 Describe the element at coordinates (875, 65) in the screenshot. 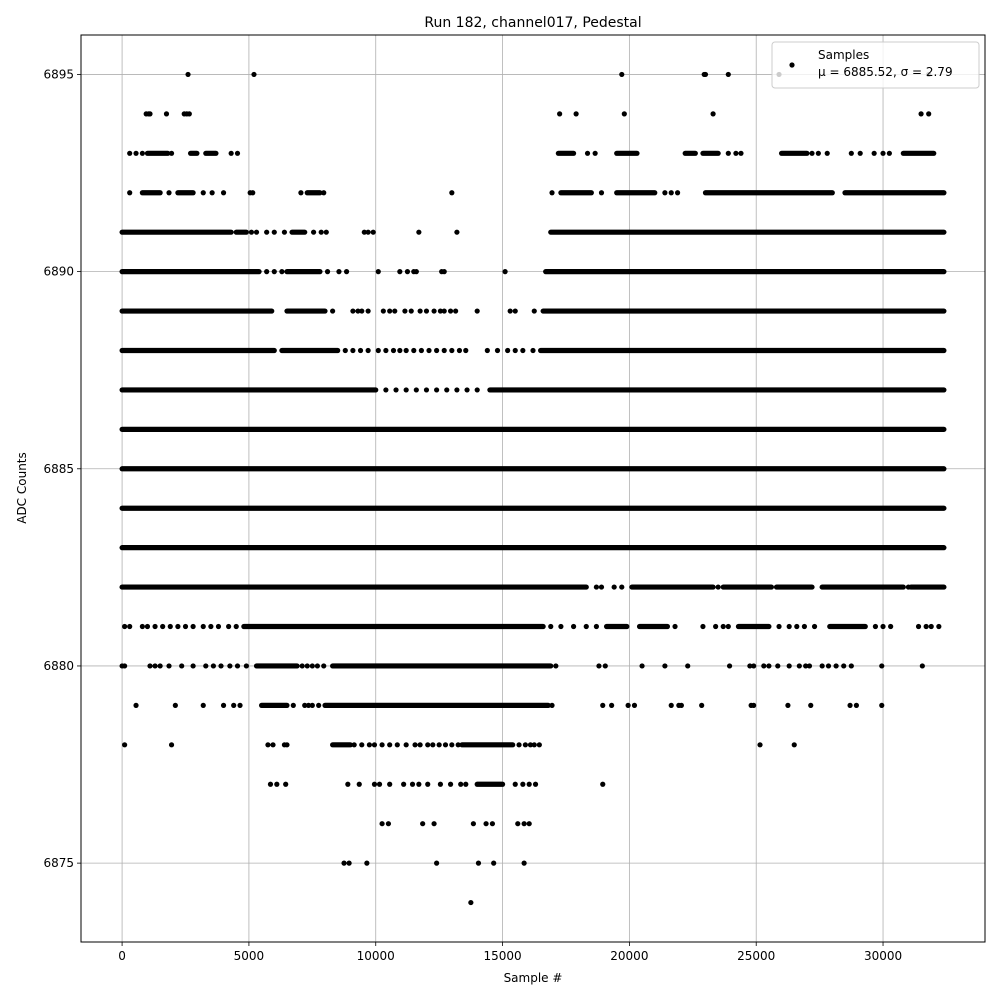

I see `legend: Samples μ = 6885.52, σ = 2.79` at that location.